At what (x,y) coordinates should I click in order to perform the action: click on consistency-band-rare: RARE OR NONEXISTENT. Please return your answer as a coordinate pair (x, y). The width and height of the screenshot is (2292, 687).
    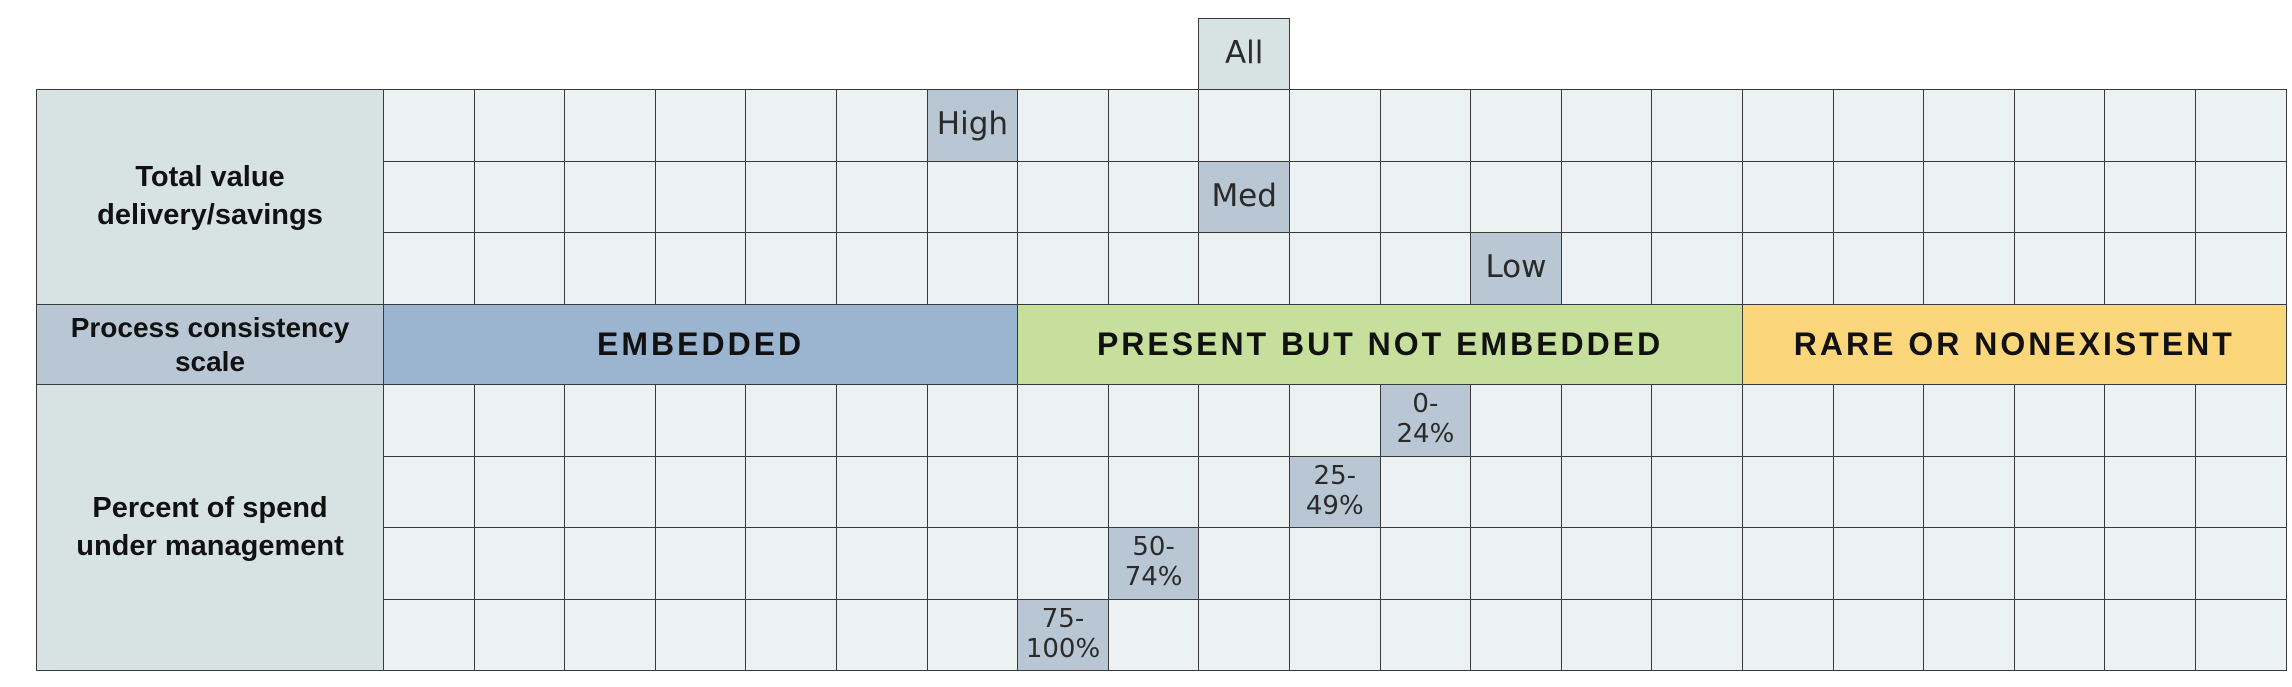
    Looking at the image, I should click on (2014, 344).